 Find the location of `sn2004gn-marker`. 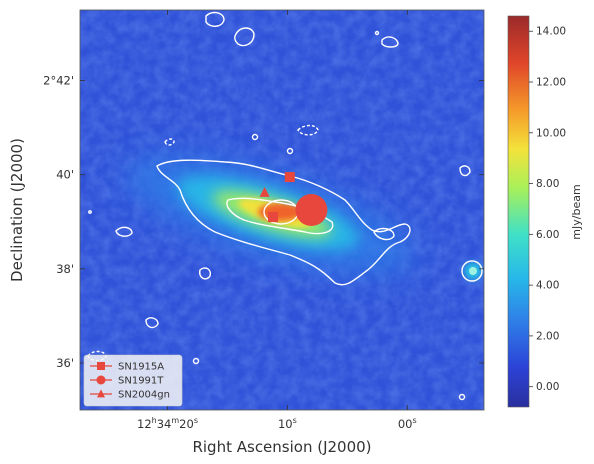

sn2004gn-marker is located at coordinates (264, 191).